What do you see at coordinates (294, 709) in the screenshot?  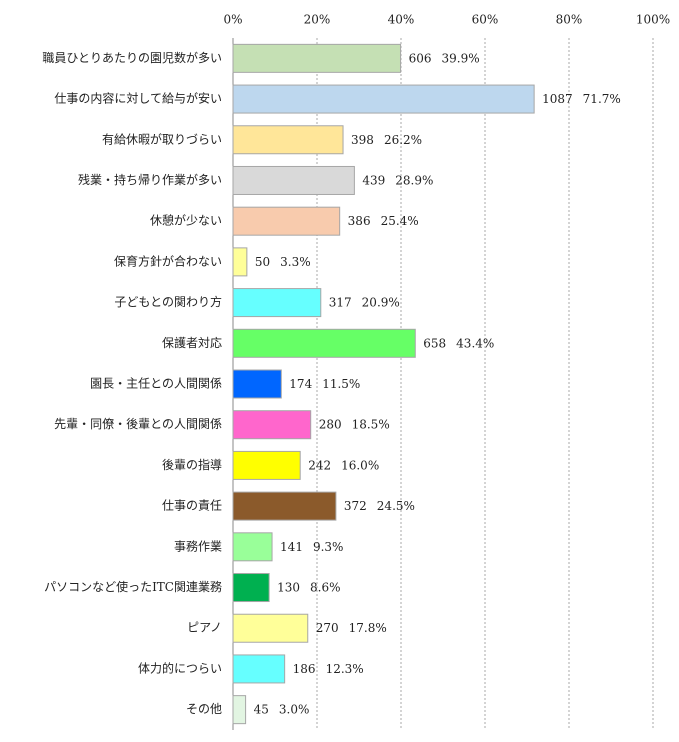 I see `percent-label: 3.0%` at bounding box center [294, 709].